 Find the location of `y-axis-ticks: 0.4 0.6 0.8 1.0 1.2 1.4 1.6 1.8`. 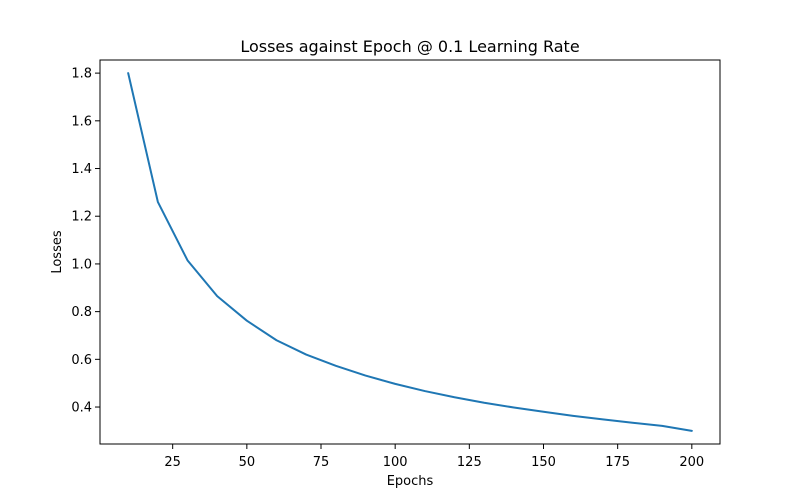

y-axis-ticks: 0.4 0.6 0.8 1.0 1.2 1.4 1.6 1.8 is located at coordinates (85, 241).